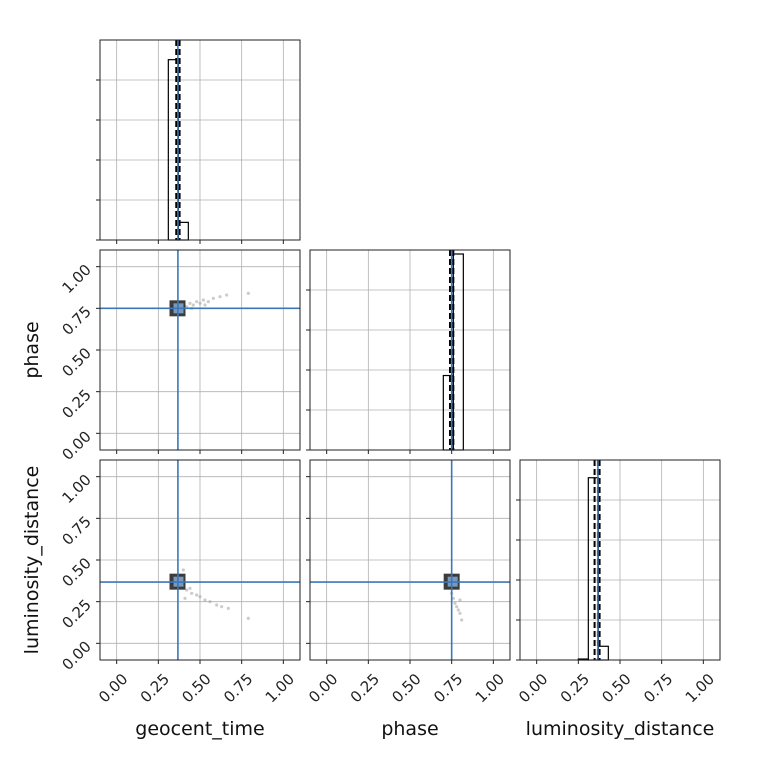 This screenshot has width=760, height=760. I want to click on scatter-geocent_time-vs-luminosity_distance-xtick-label-3: 0.75, so click(238, 688).